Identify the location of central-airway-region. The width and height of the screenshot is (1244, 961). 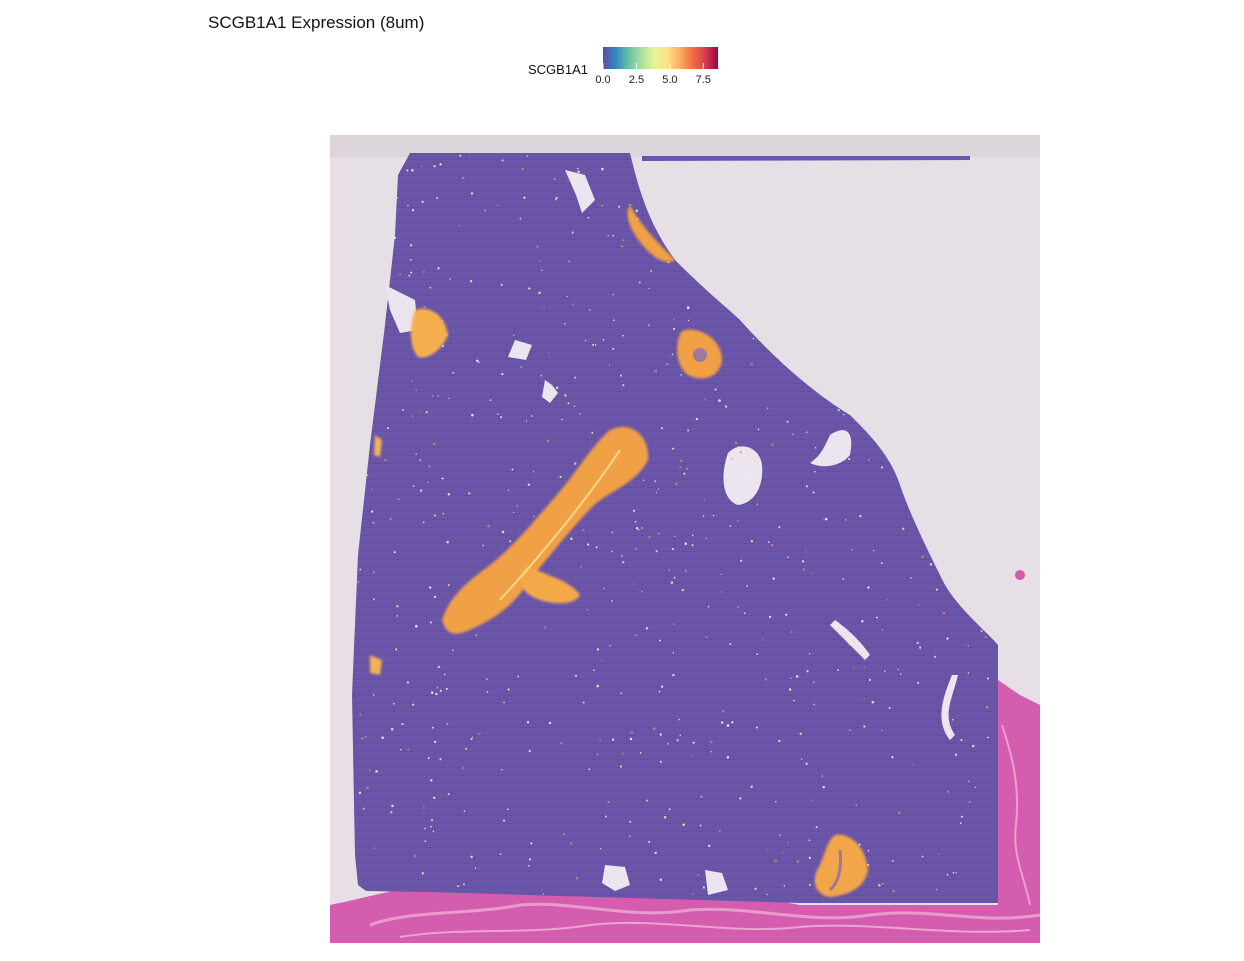
(545, 530).